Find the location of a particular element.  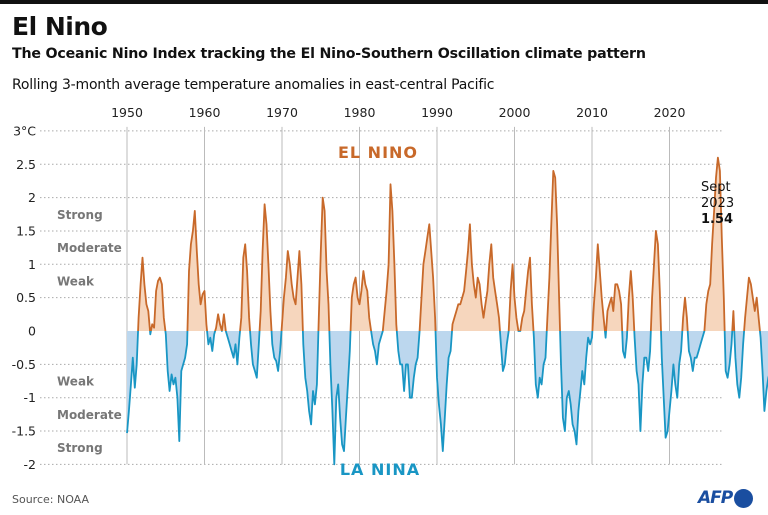

page-title: El Nino is located at coordinates (60, 26).